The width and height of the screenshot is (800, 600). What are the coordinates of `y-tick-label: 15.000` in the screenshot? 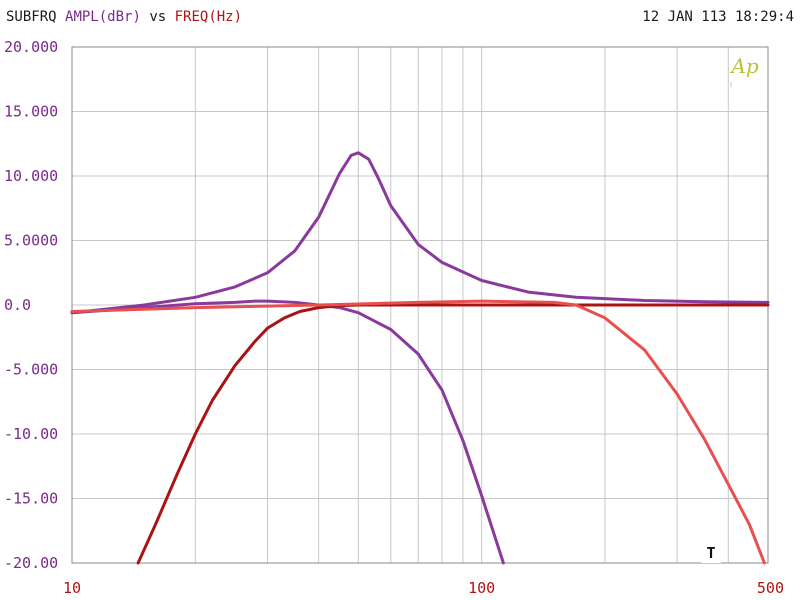 It's located at (31, 112).